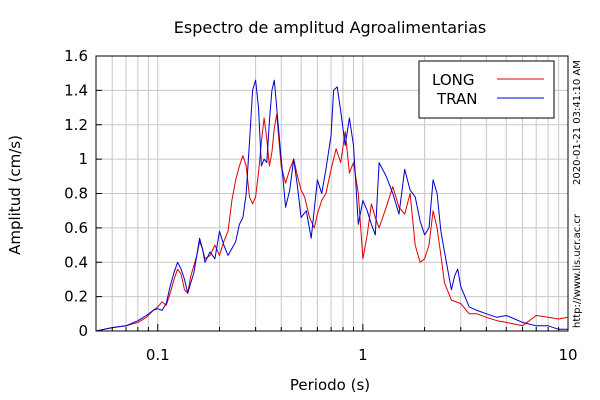 The height and width of the screenshot is (400, 600). Describe the element at coordinates (330, 27) in the screenshot. I see `chart-title: Espectro de amplitud Agroalimentarias` at that location.